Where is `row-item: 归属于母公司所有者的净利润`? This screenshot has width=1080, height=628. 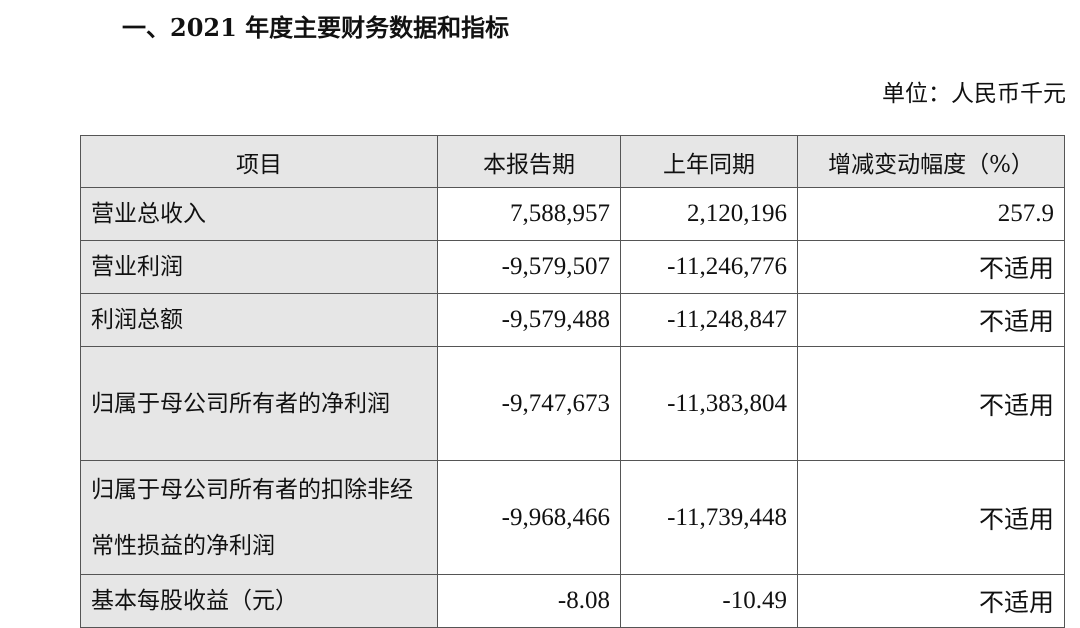 row-item: 归属于母公司所有者的净利润 is located at coordinates (259, 403).